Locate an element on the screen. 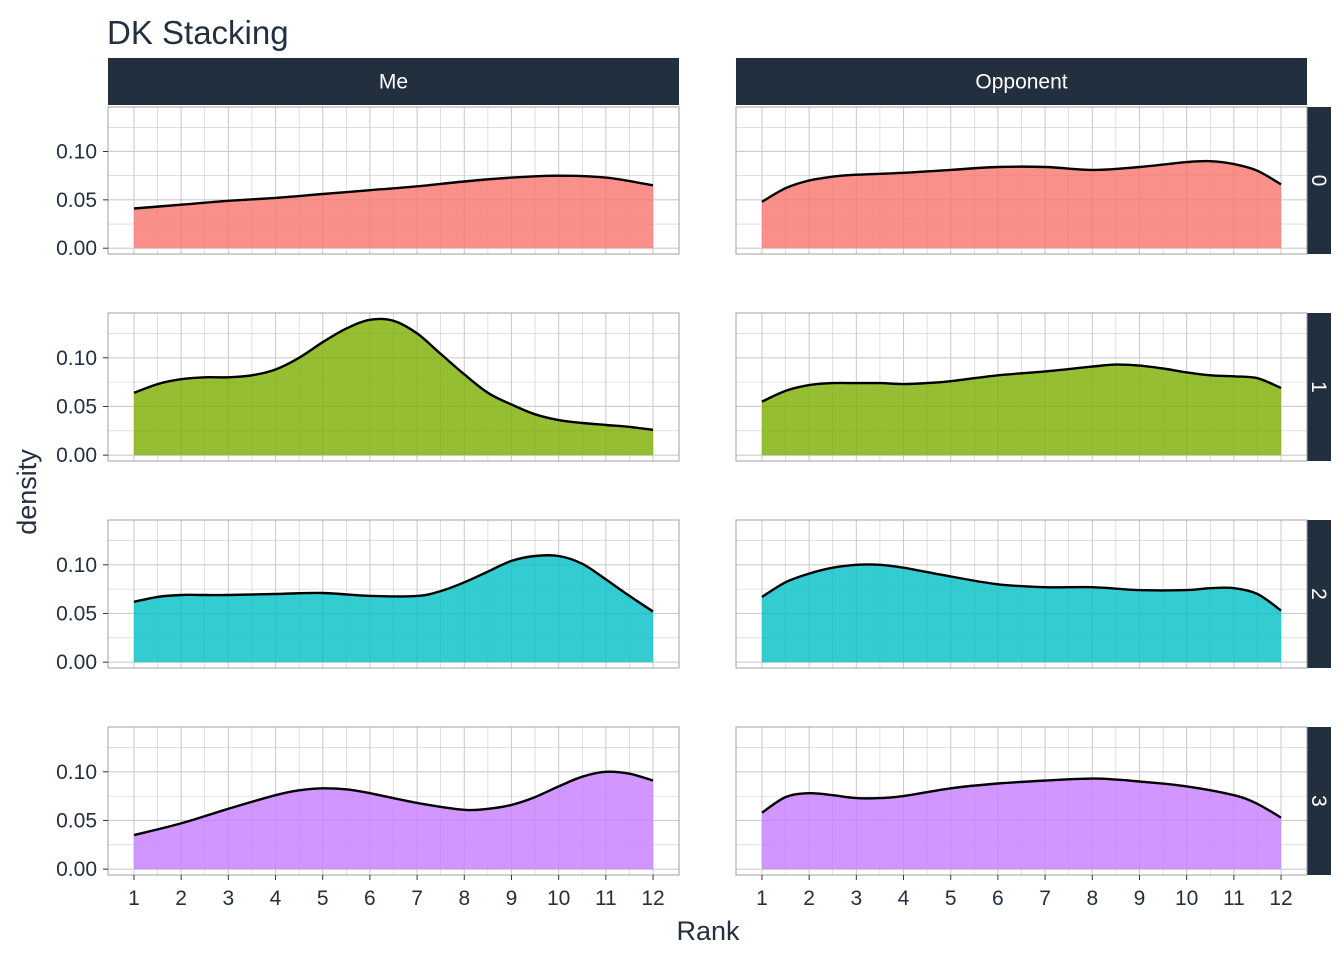 The height and width of the screenshot is (960, 1344). row-strip-label: 2 is located at coordinates (1318, 594).